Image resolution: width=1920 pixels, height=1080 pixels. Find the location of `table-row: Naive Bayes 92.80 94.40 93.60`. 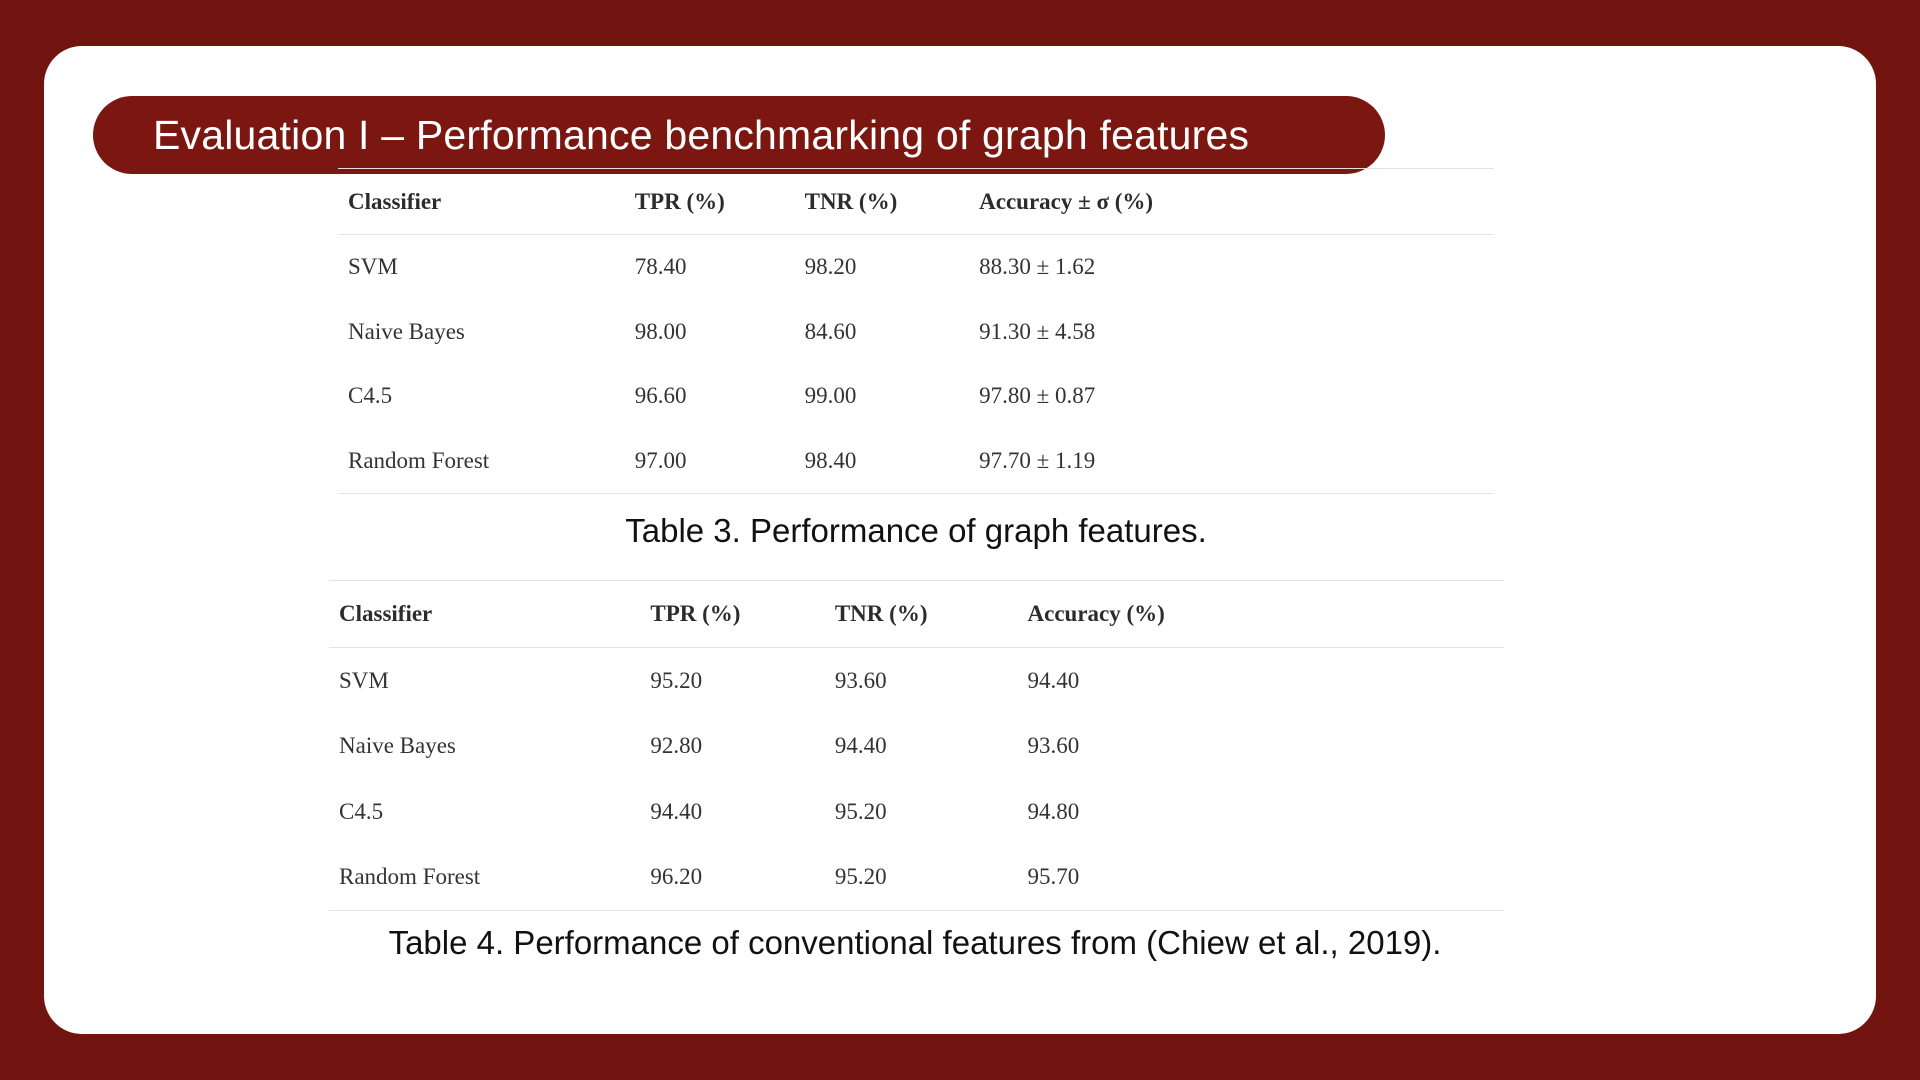

table-row: Naive Bayes 92.80 94.40 93.60 is located at coordinates (916, 747).